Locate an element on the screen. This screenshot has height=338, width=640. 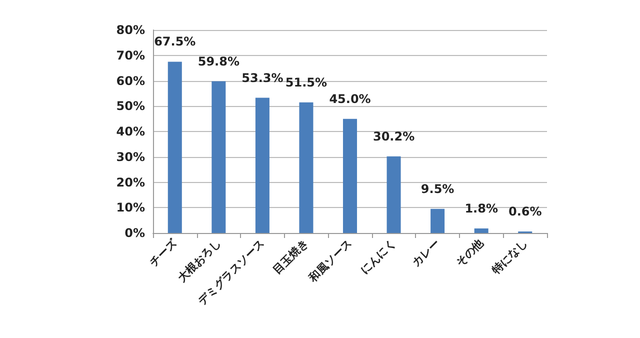
data-label: 30.2% is located at coordinates (393, 136).